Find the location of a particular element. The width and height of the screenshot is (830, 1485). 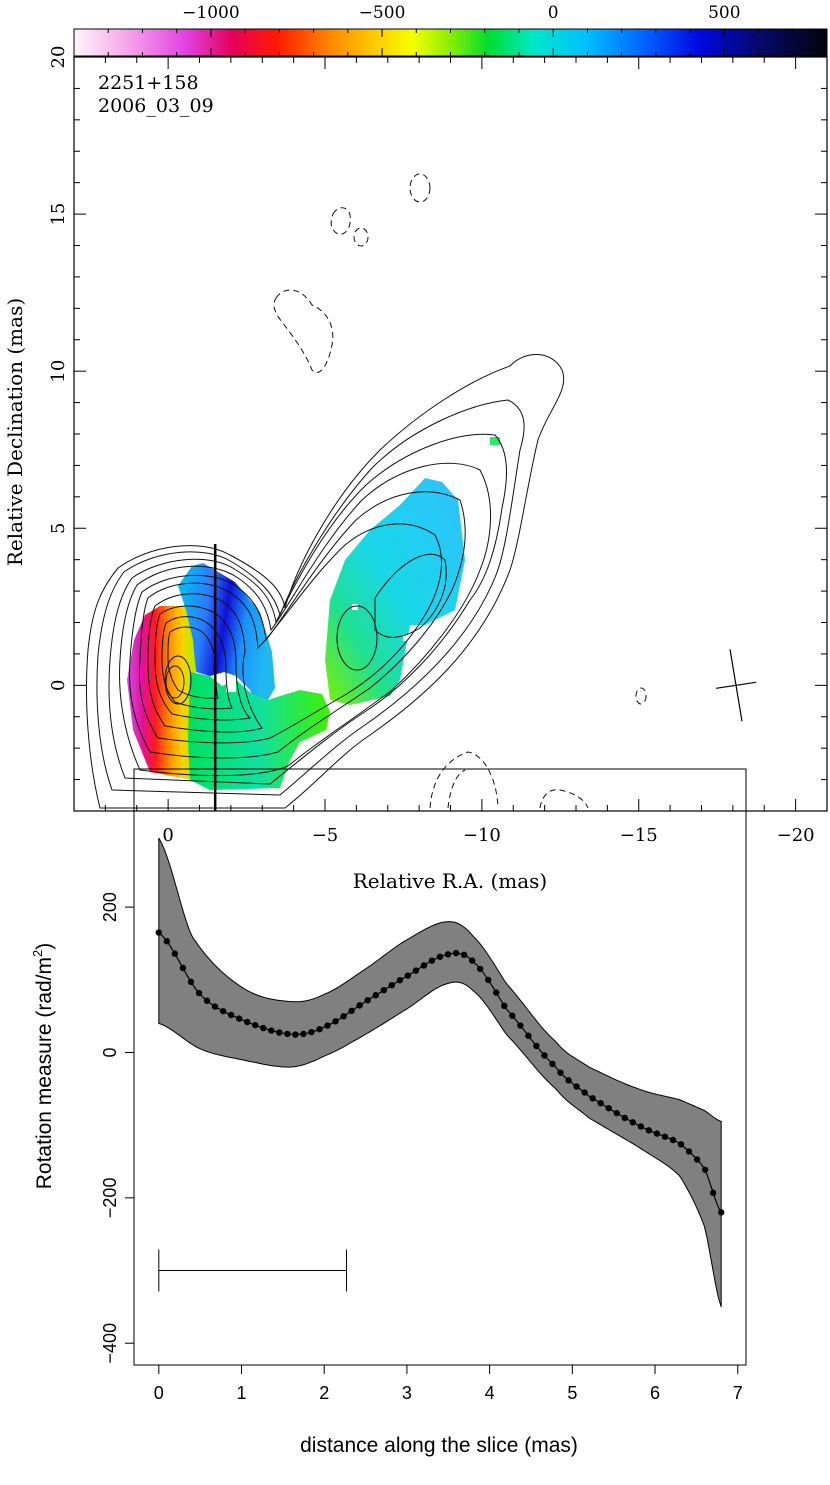

profile-y-tick-label: −200 is located at coordinates (110, 1198).